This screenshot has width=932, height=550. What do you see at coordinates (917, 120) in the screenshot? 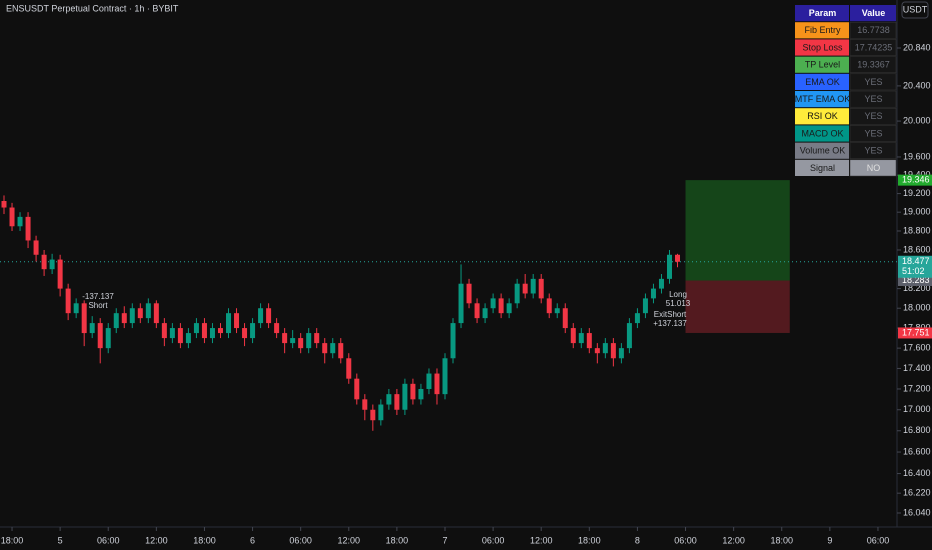
I see `y-tick-label: 20.000` at bounding box center [917, 120].